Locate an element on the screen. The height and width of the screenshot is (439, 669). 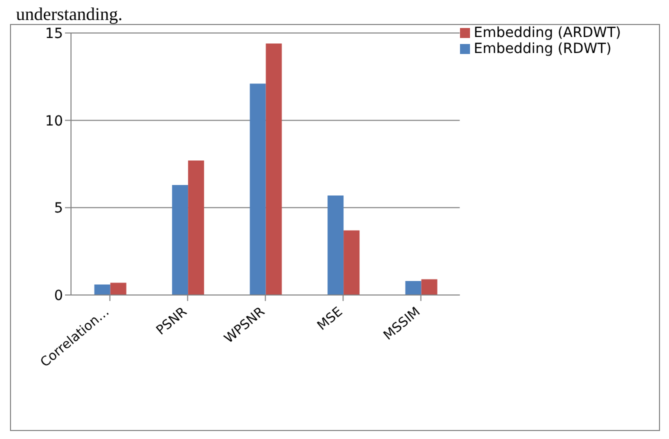
text: understanding. is located at coordinates (69, 14).